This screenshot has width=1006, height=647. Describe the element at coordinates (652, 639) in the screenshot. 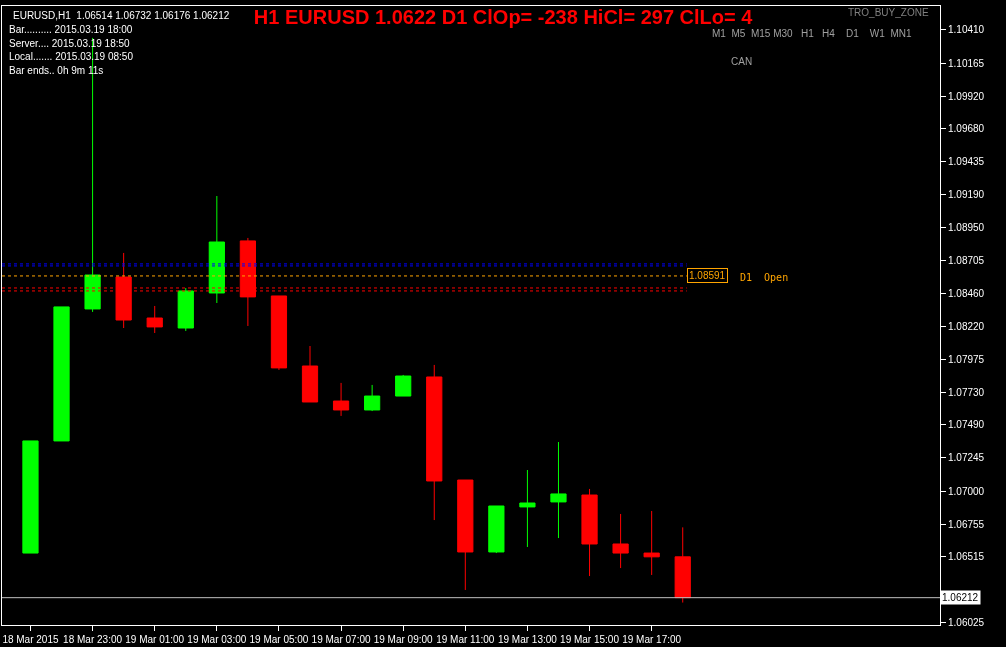

I see `x-tick-label: 19 Mar 17:00` at that location.